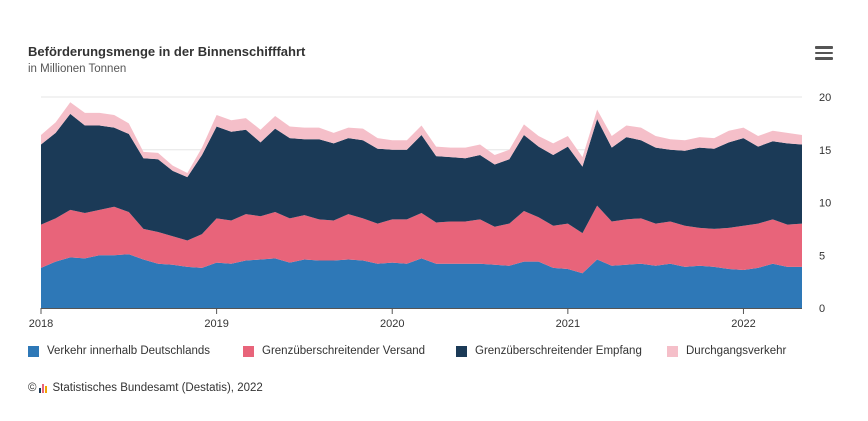 The width and height of the screenshot is (868, 421). Describe the element at coordinates (822, 256) in the screenshot. I see `y-tick-label: 5` at that location.